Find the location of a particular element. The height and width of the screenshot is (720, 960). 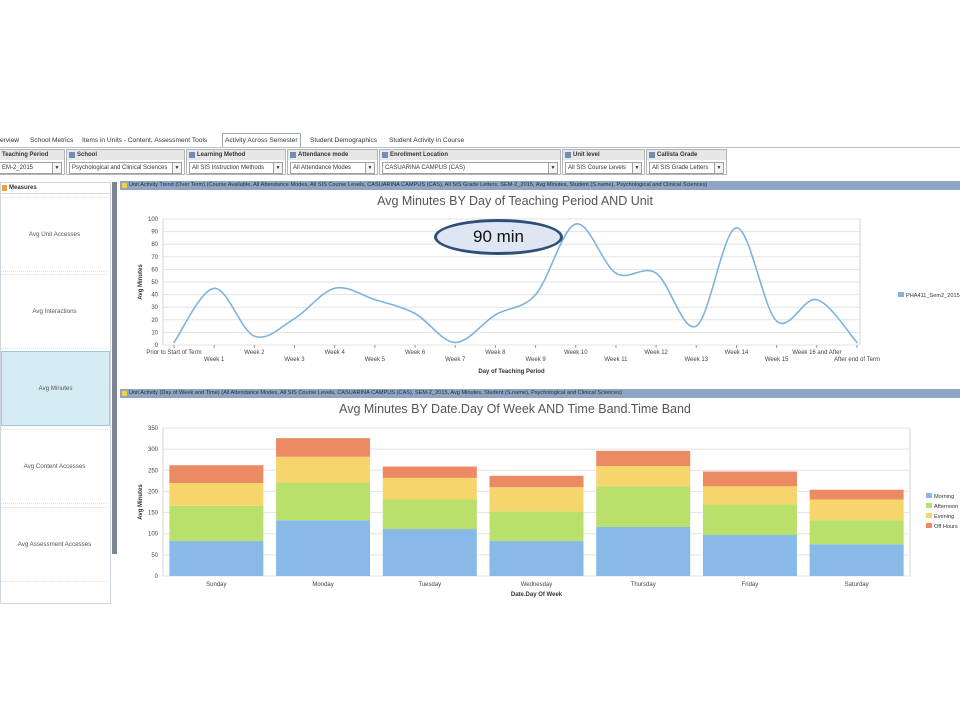

y-tick-label: 100 is located at coordinates (153, 220).